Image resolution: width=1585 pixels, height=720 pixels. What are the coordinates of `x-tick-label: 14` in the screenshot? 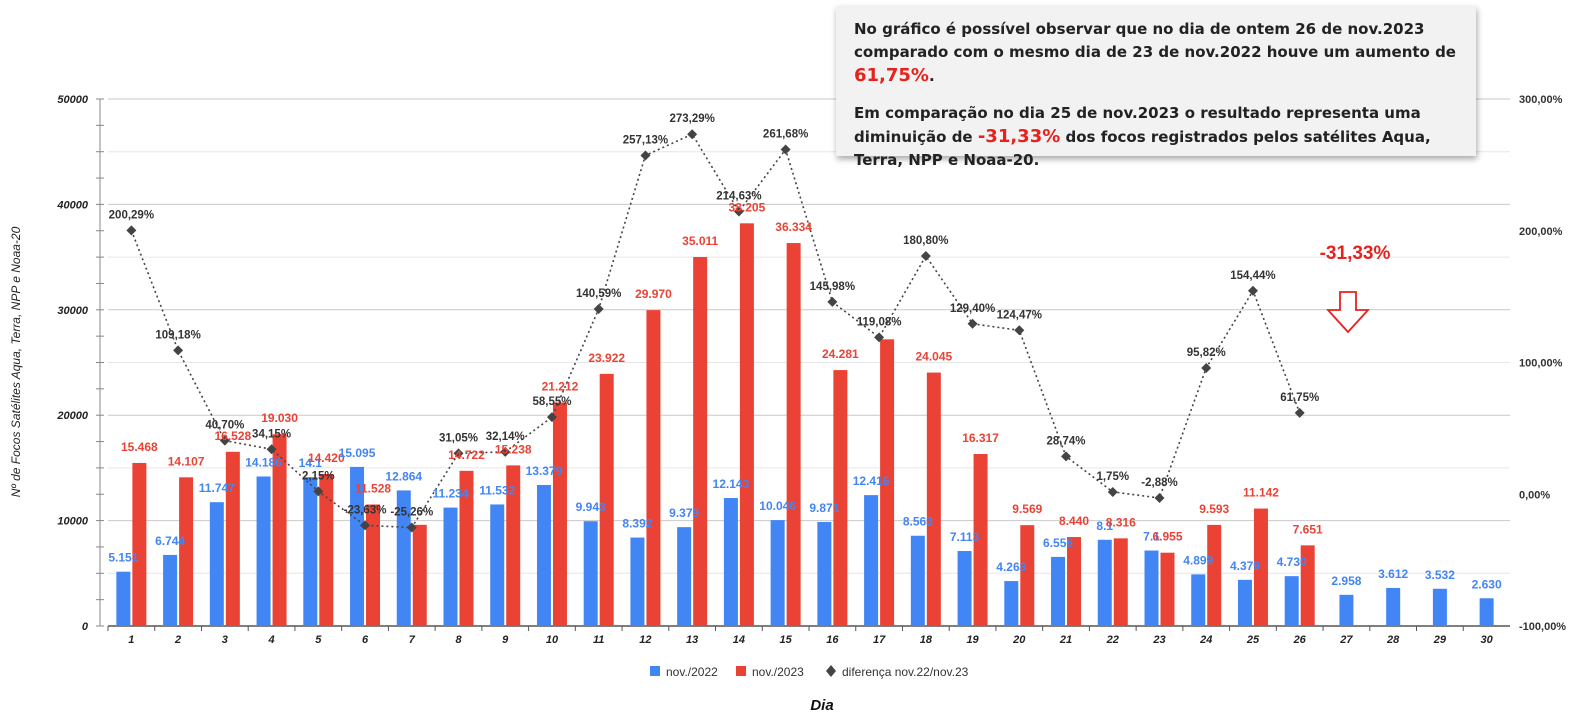 It's located at (739, 640).